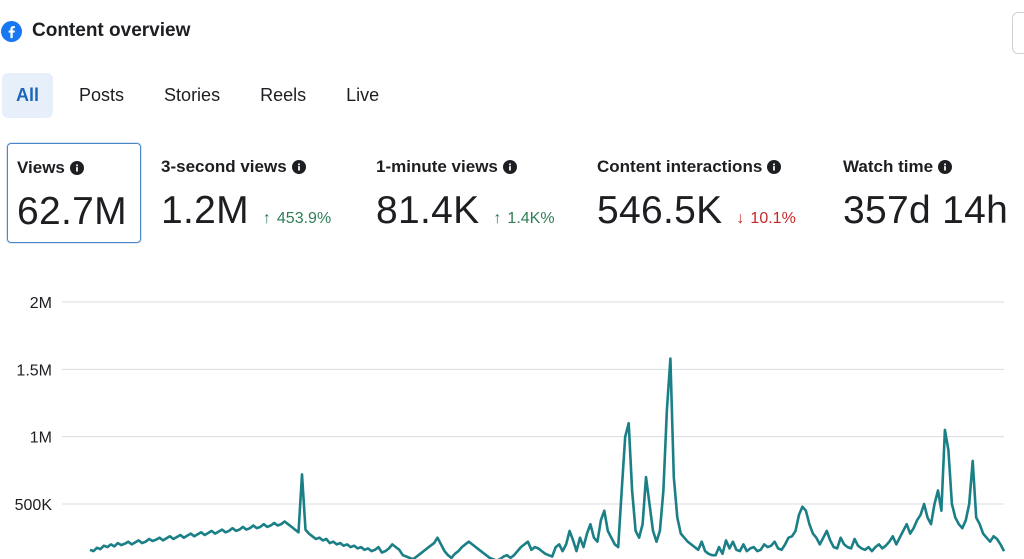  I want to click on metric-value: 62.7M, so click(72, 211).